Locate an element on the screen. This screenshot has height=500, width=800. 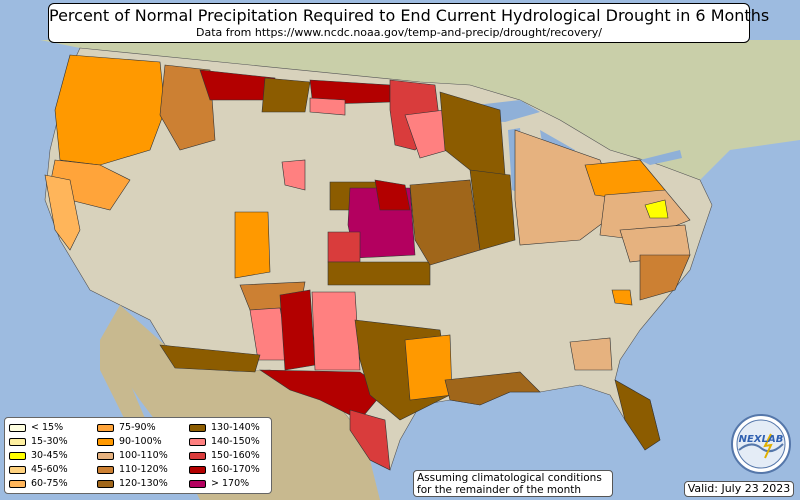
region-dakotas-red is located at coordinates (350, 92).